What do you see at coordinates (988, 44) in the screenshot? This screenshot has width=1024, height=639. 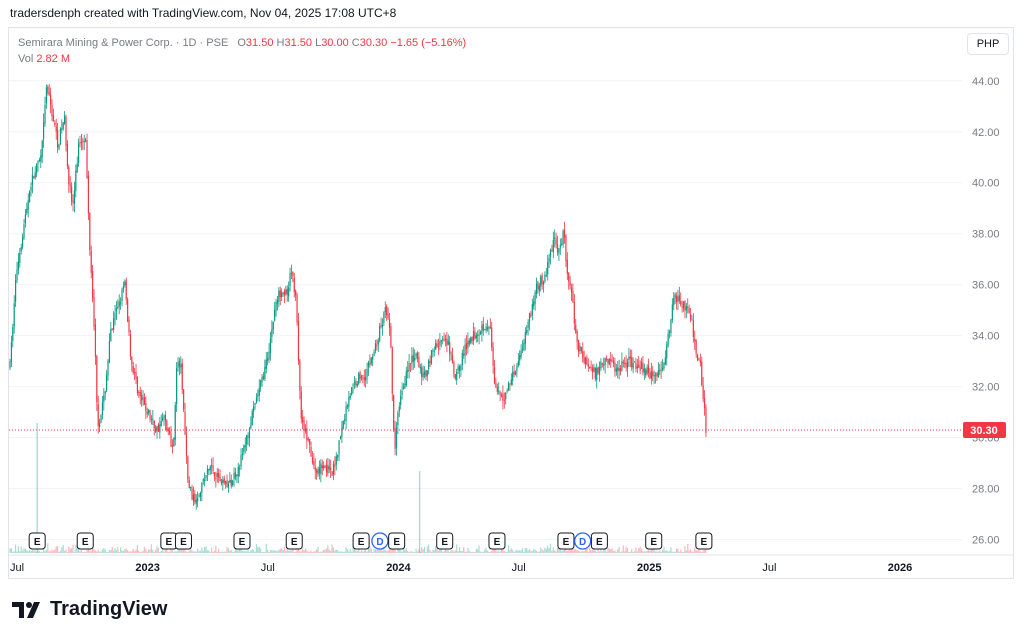 I see `currency-button: PHP` at bounding box center [988, 44].